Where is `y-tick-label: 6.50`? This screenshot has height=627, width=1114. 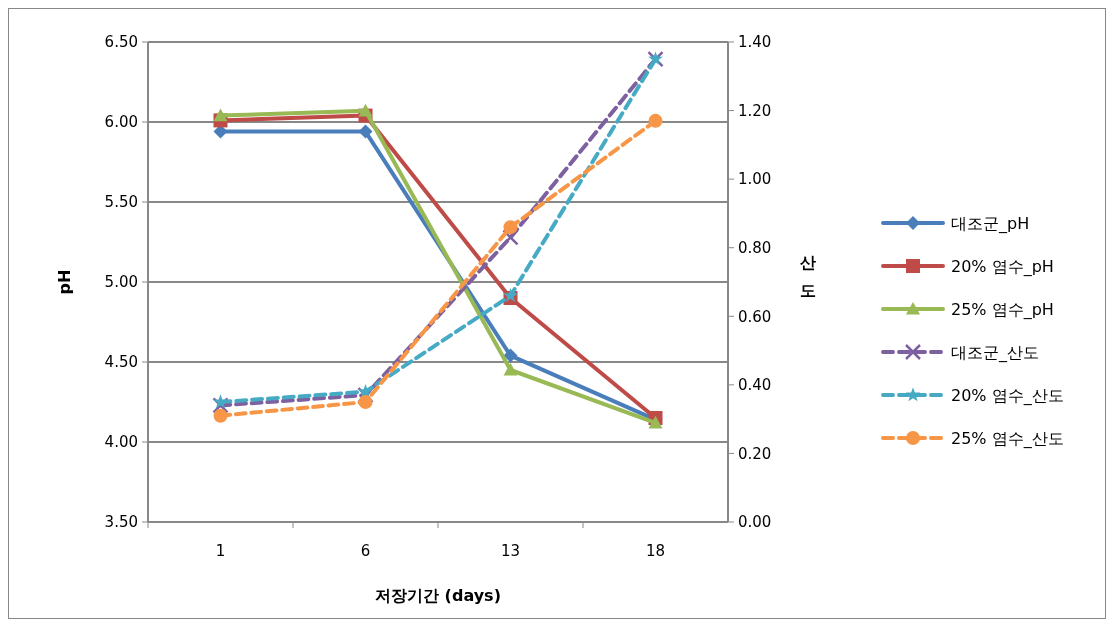 y-tick-label: 6.50 is located at coordinates (121, 42).